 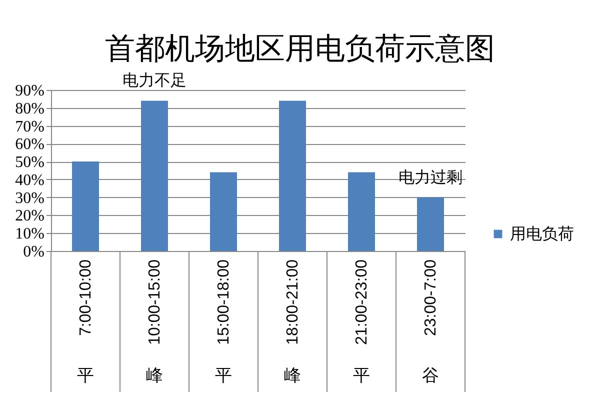 What do you see at coordinates (542, 234) in the screenshot?
I see `legend-label: 用电负荷` at bounding box center [542, 234].